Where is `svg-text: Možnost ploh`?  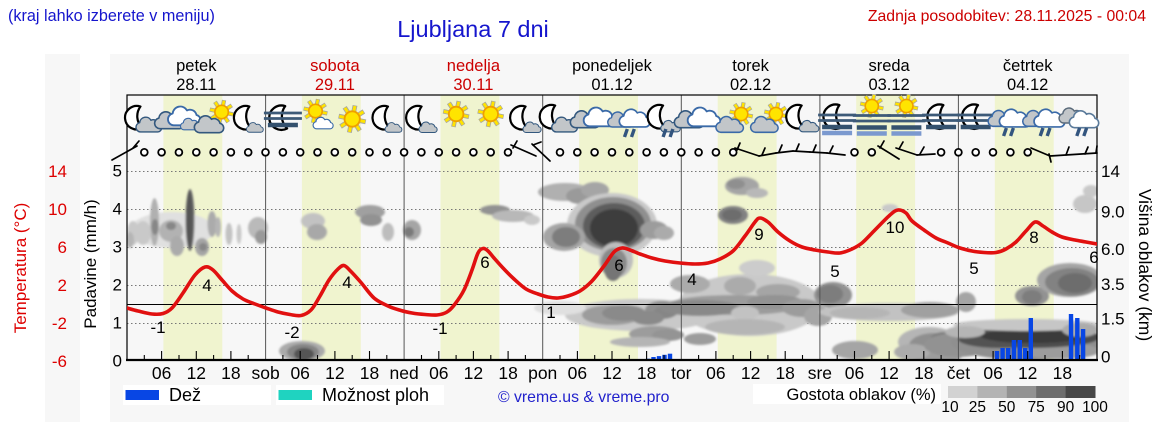 svg-text: Možnost ploh is located at coordinates (375, 395).